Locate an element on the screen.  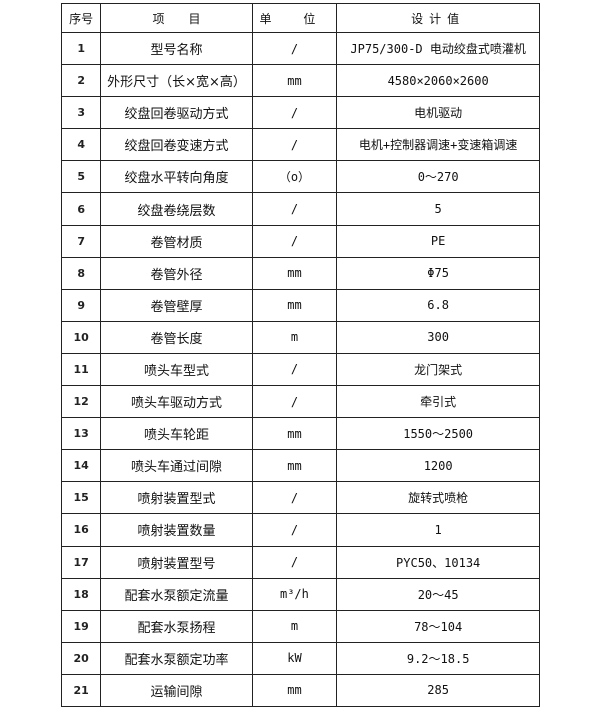
table-row: 6 绞盘卷绕层数/5 is located at coordinates (300, 209).